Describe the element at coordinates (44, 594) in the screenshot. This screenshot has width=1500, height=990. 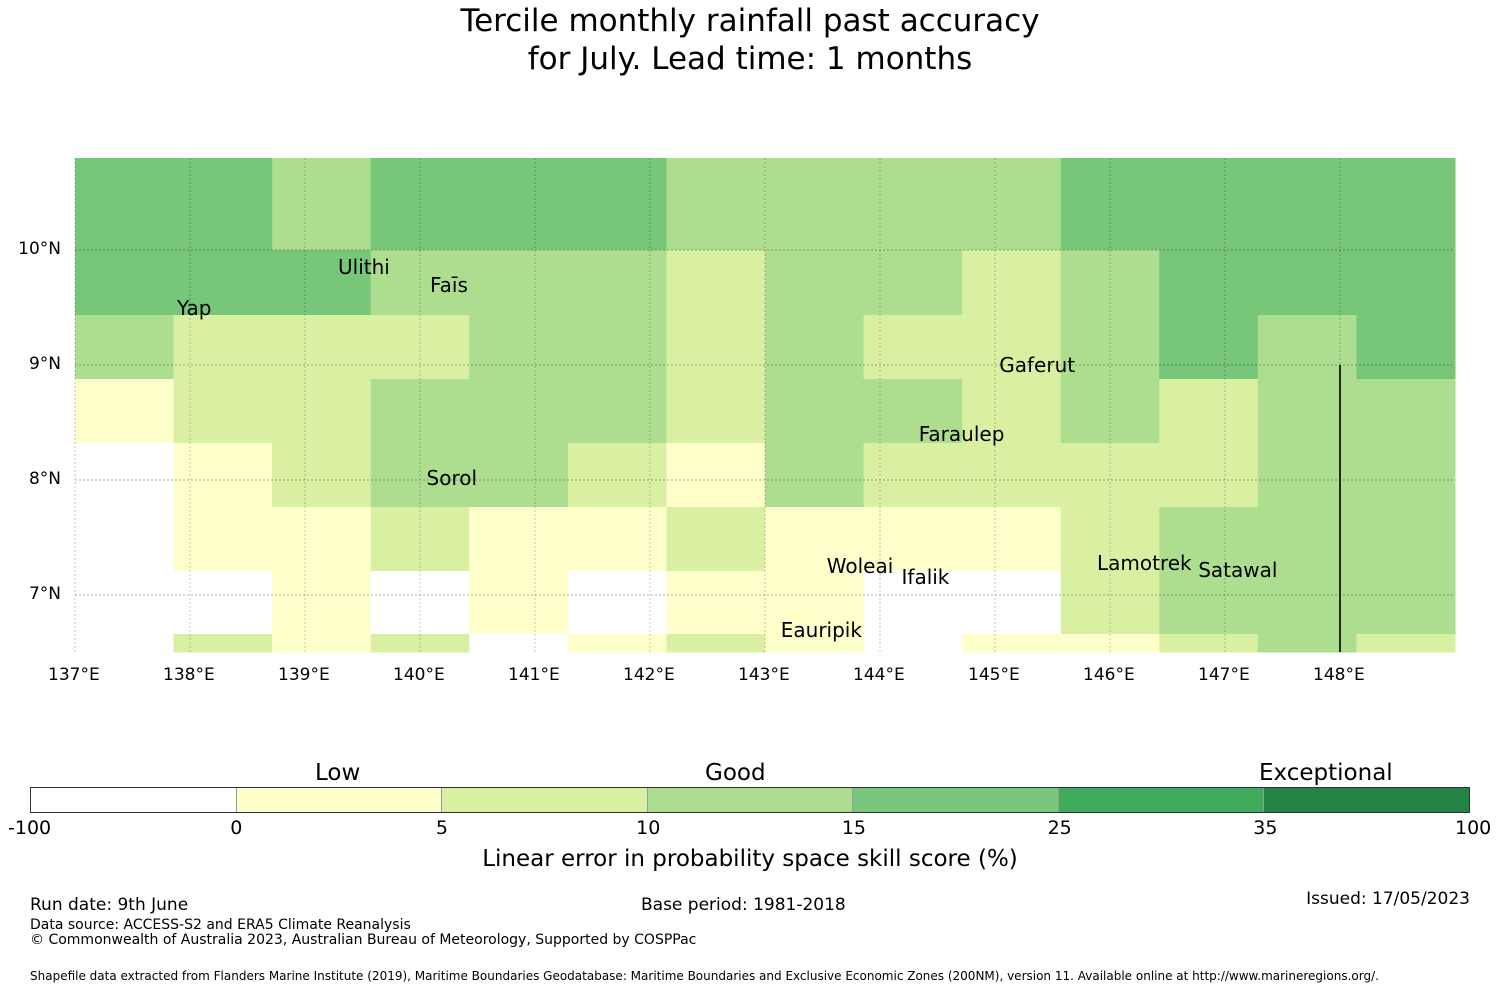
I see `latitude-tick-label: 7°N` at that location.